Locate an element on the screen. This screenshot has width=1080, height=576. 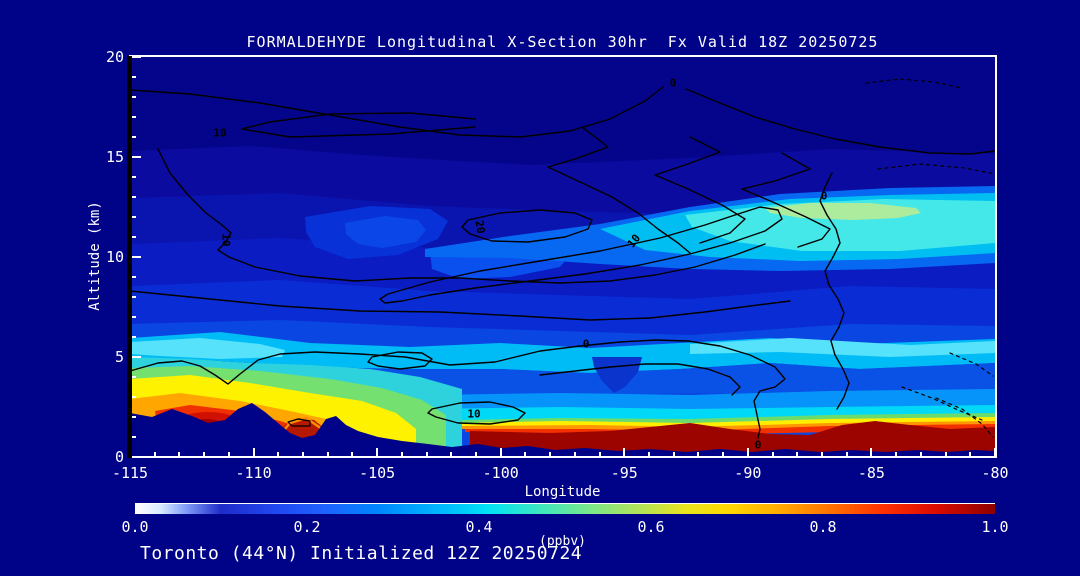
colorbar-tick-label: 0.4 is located at coordinates (479, 527).